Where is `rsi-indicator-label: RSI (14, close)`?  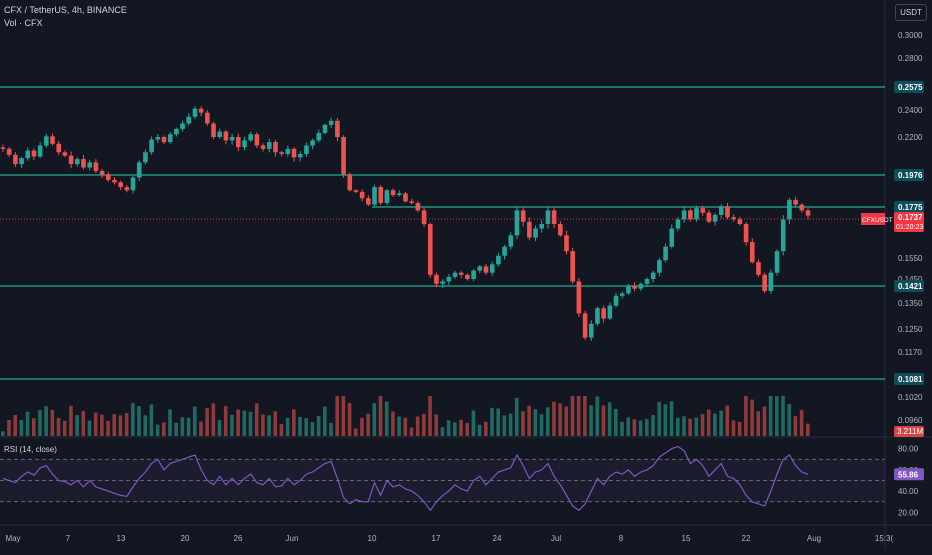
rsi-indicator-label: RSI (14, close) is located at coordinates (30, 449).